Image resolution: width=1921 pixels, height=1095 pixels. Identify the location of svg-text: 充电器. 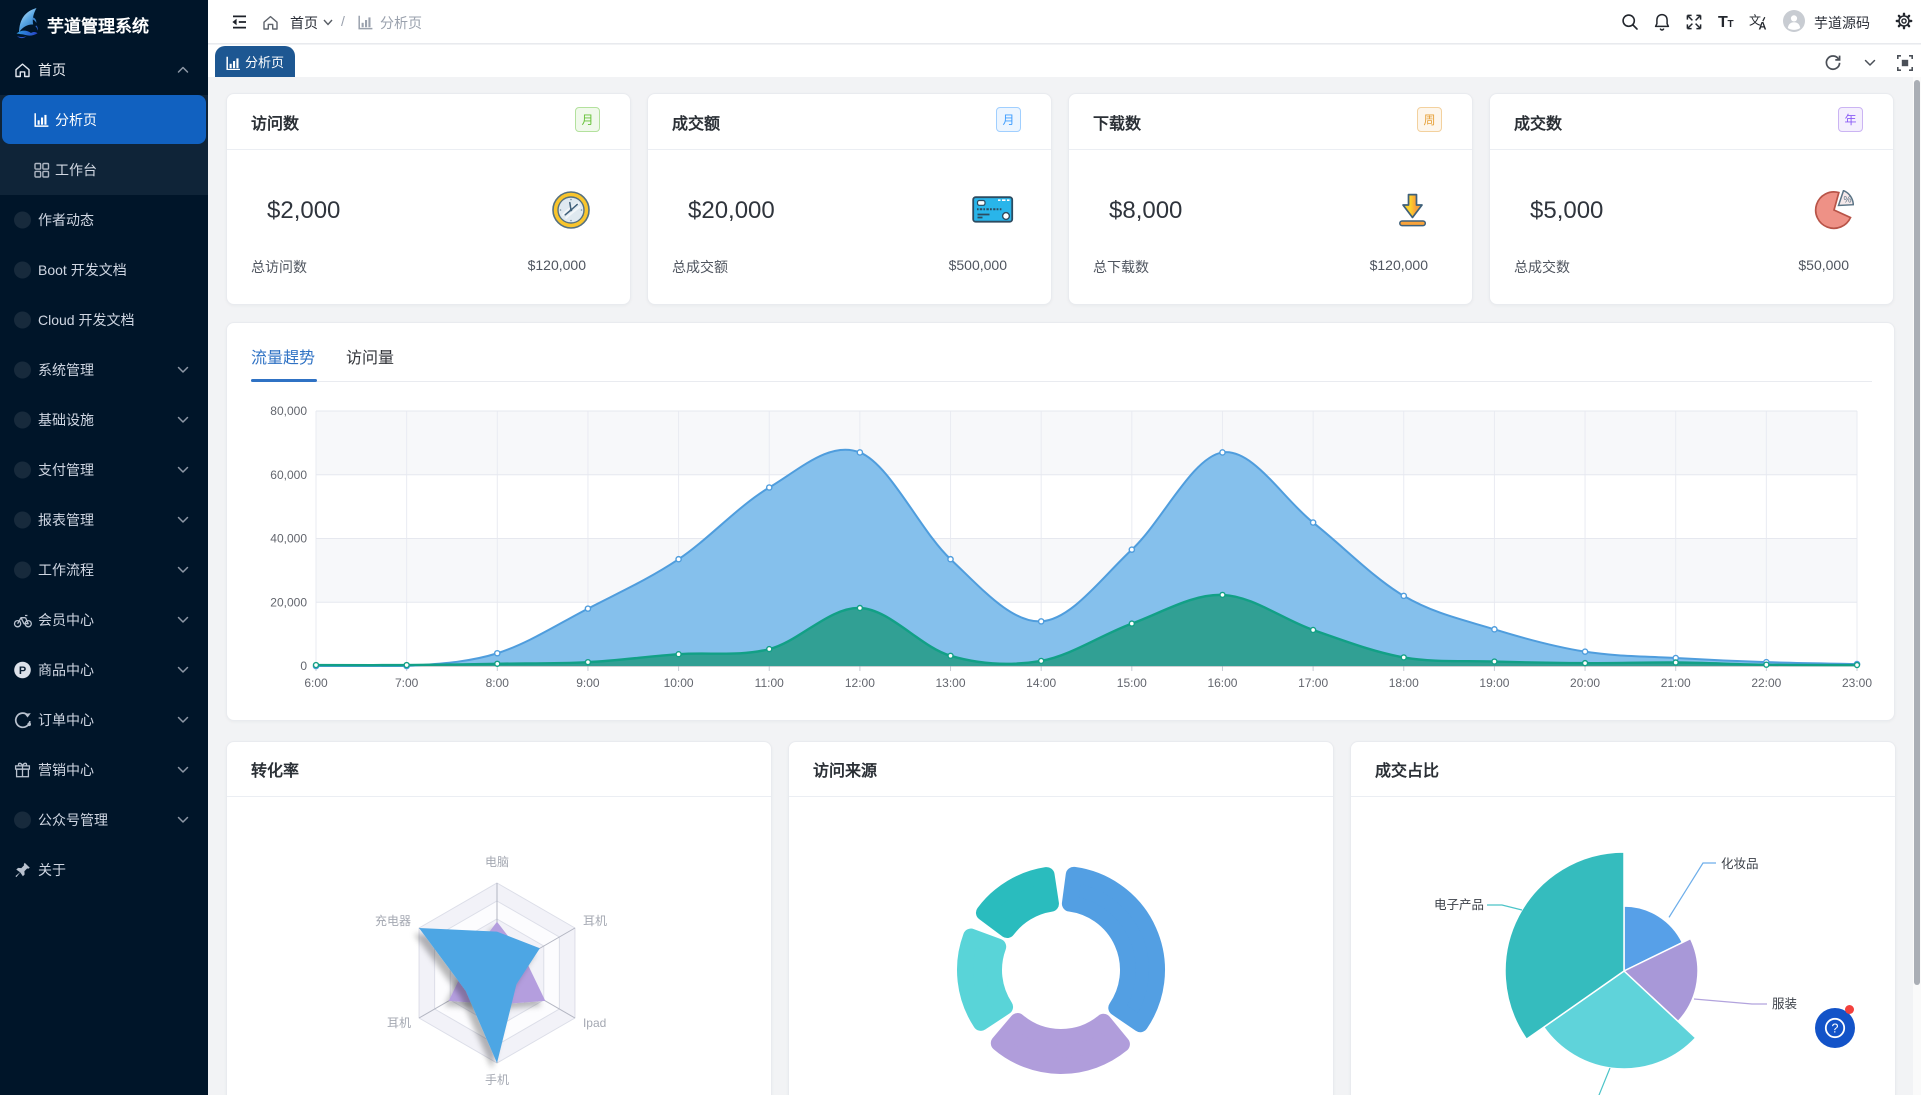
(393, 920).